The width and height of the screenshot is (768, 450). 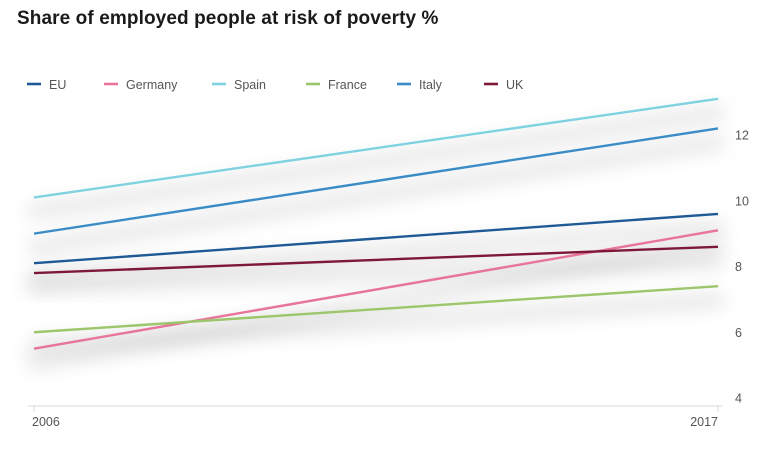 I want to click on legend-item-spain: Spain, so click(x=239, y=85).